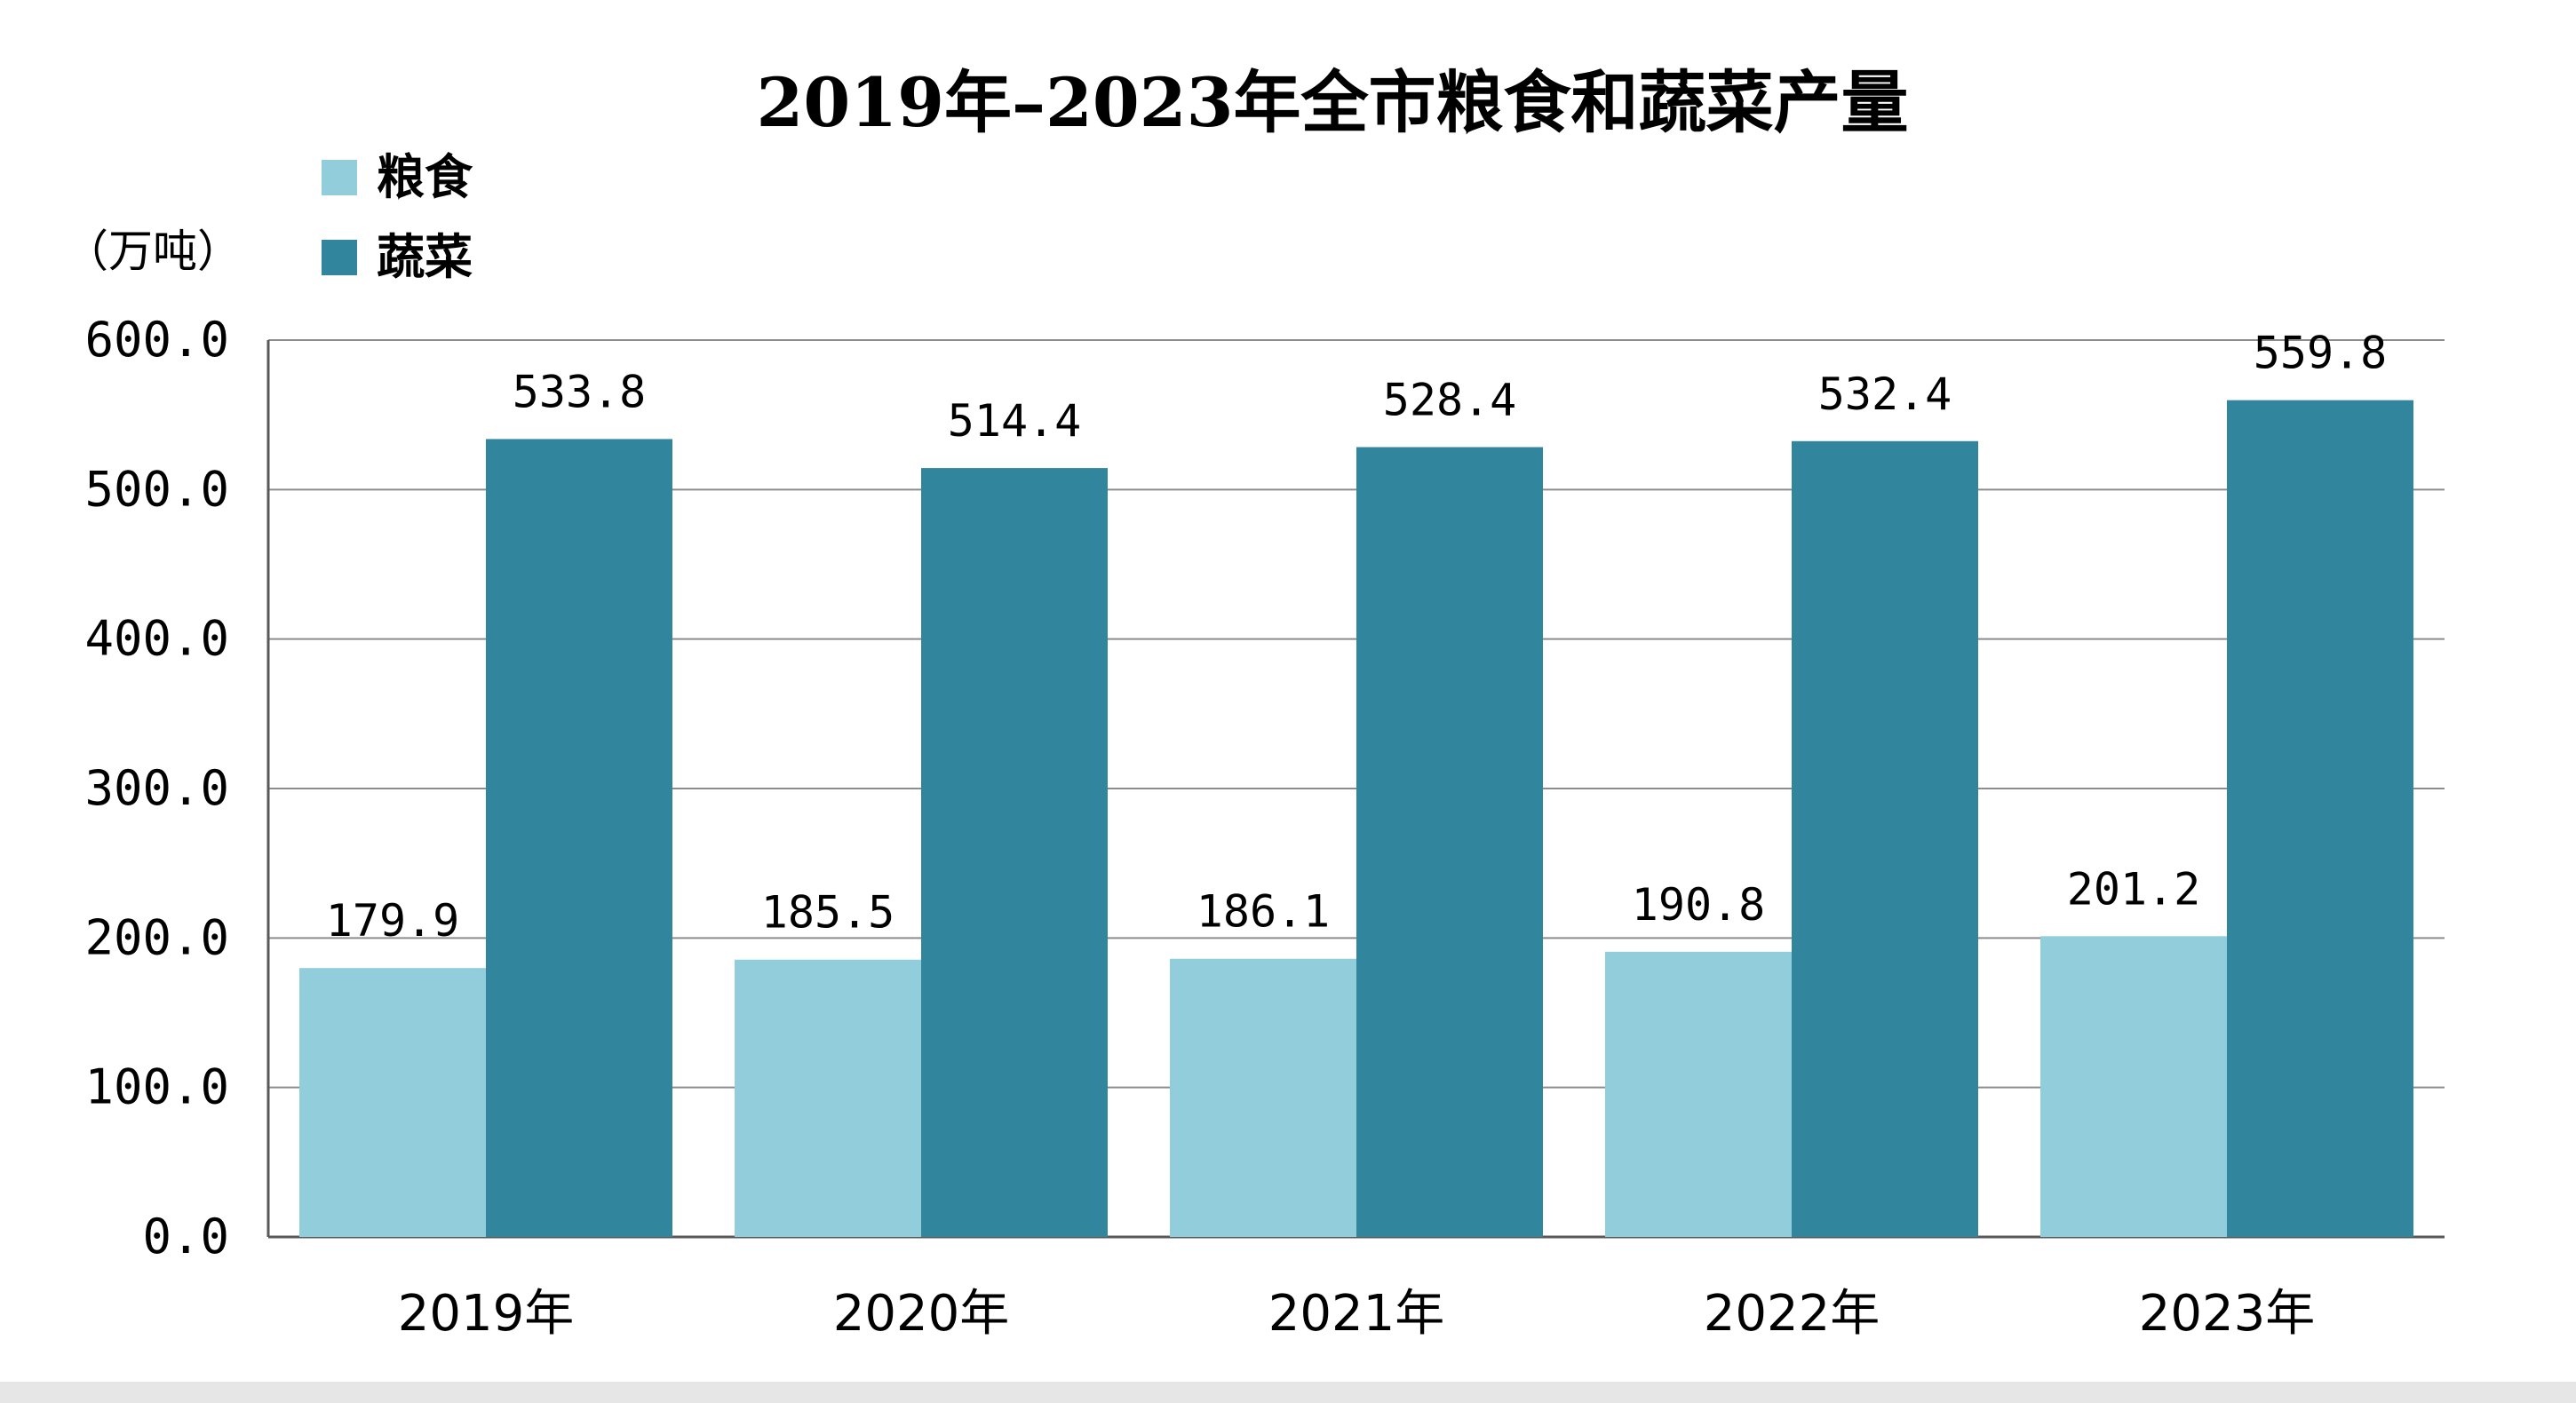 This screenshot has width=2576, height=1403. What do you see at coordinates (425, 177) in the screenshot?
I see `legend-label: 粮食` at bounding box center [425, 177].